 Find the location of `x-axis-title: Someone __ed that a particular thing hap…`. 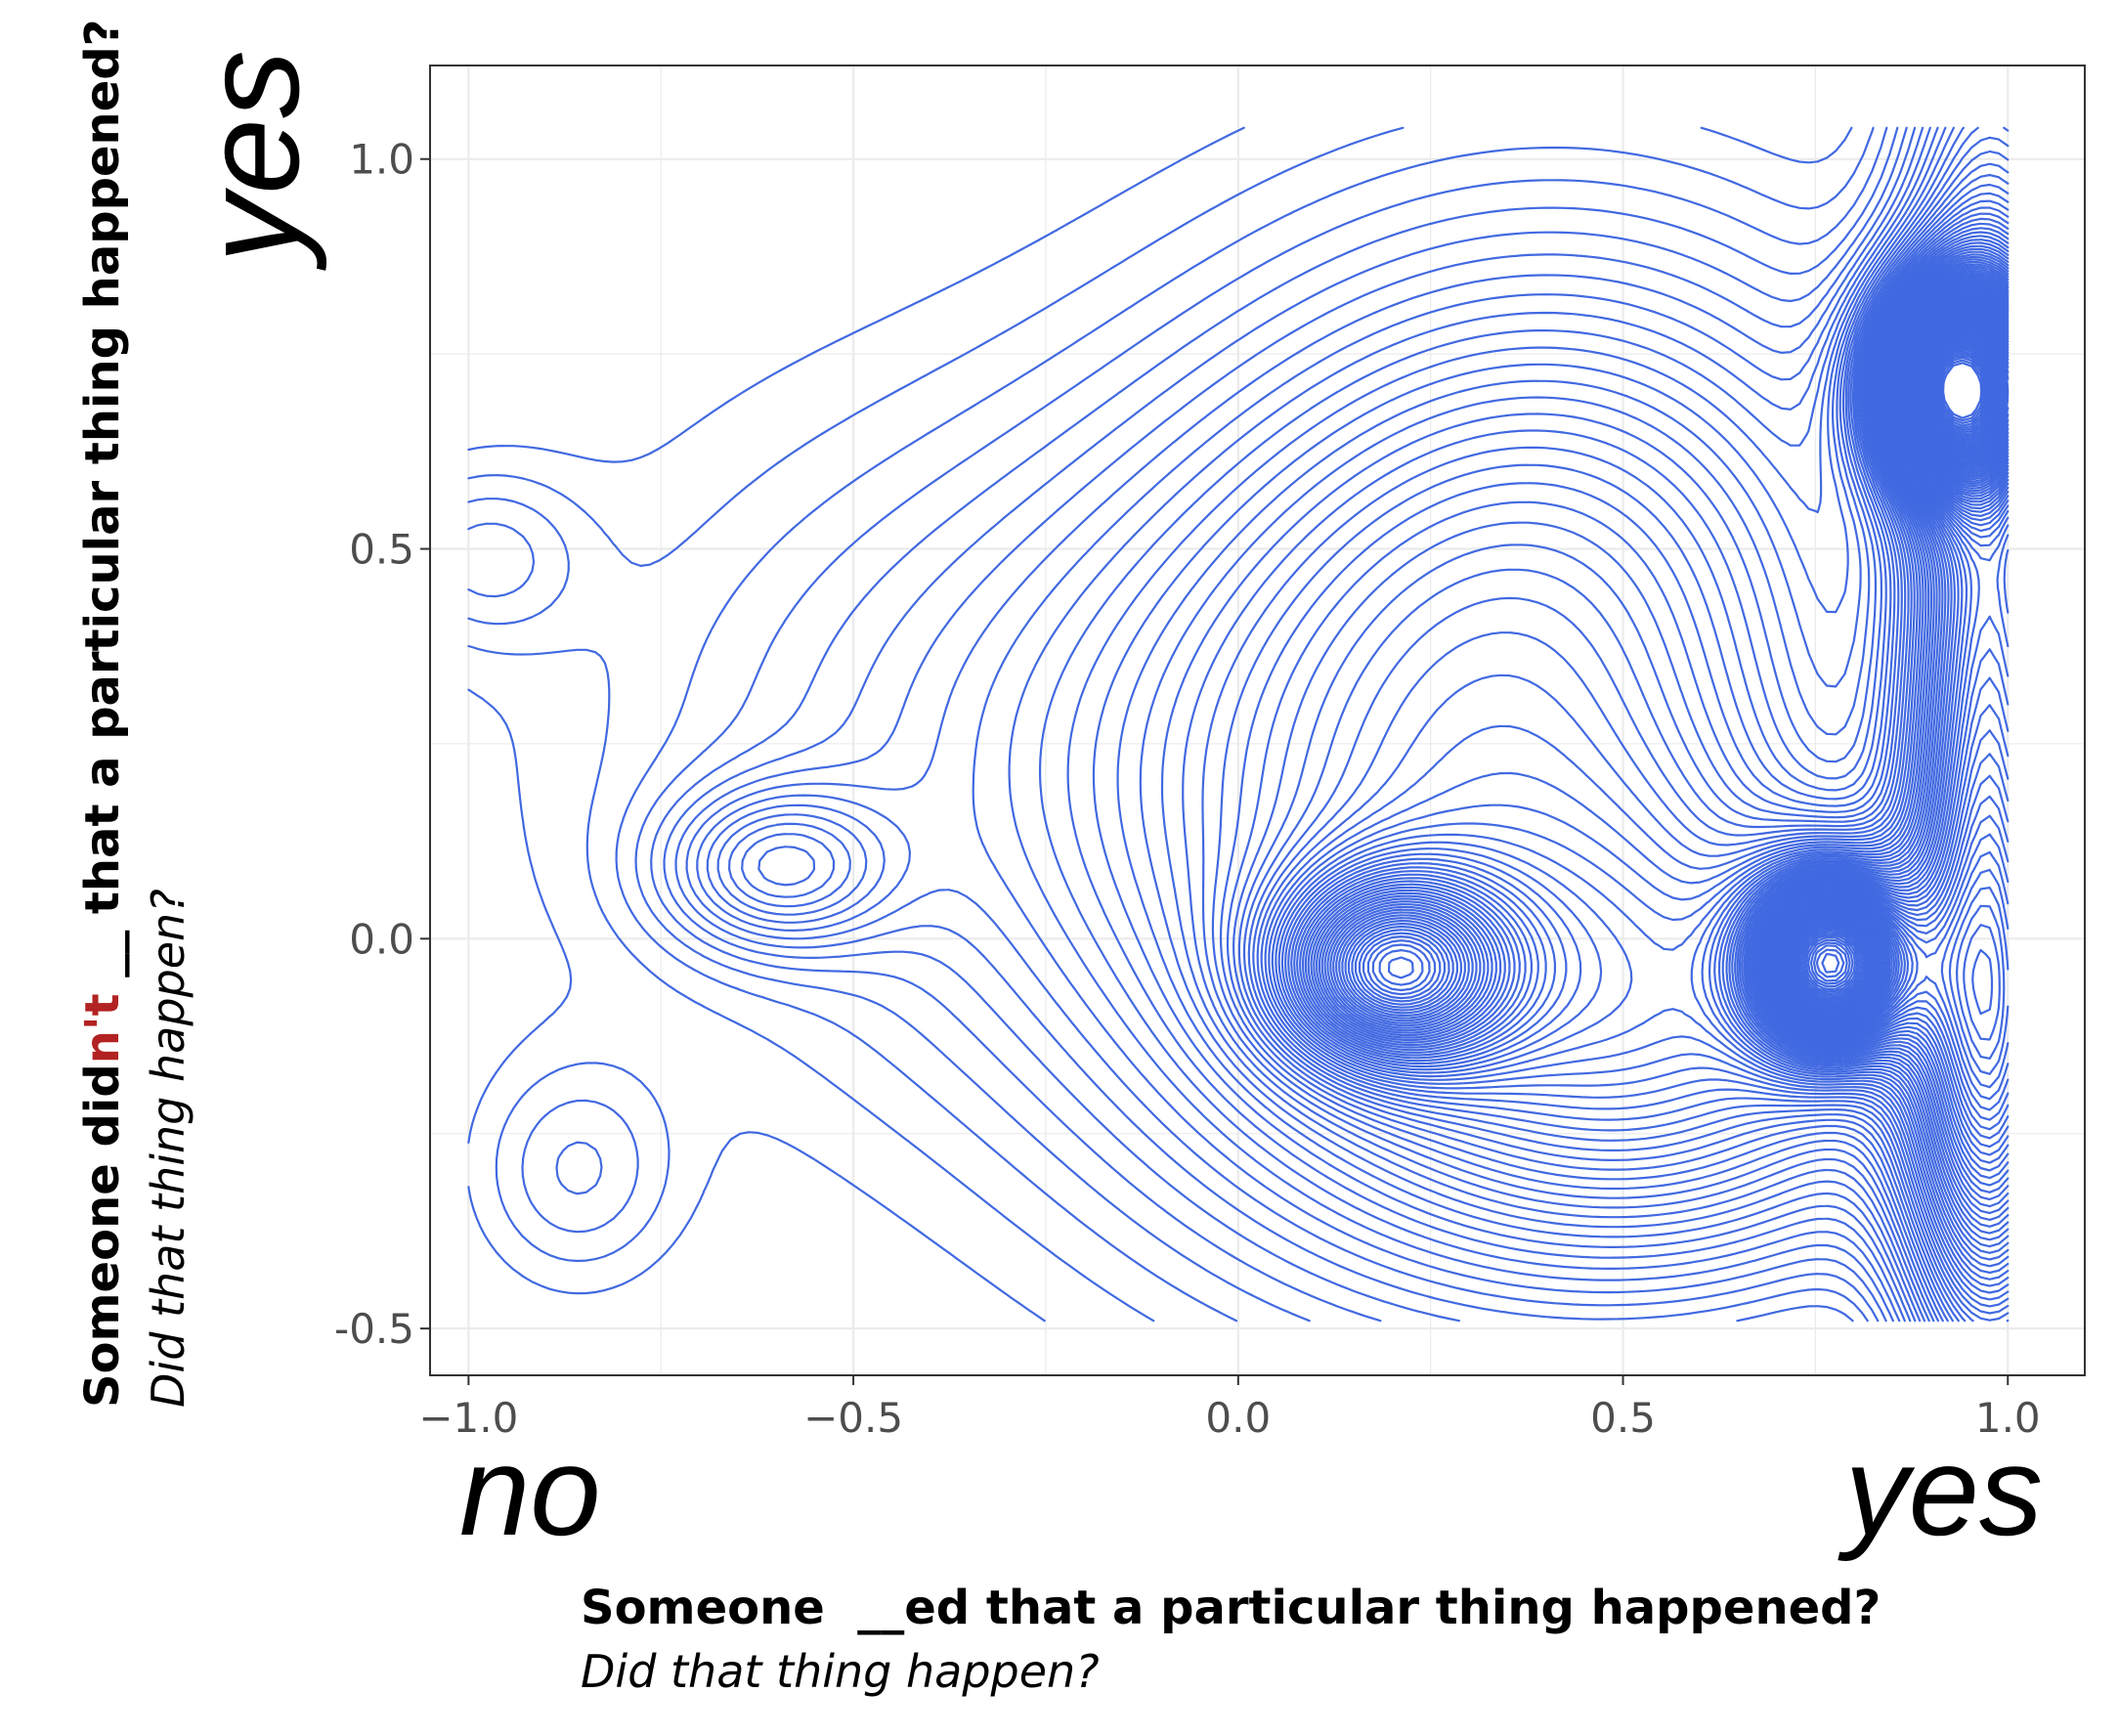

x-axis-title: Someone __ed that a particular thing hap… is located at coordinates (1314, 1640).